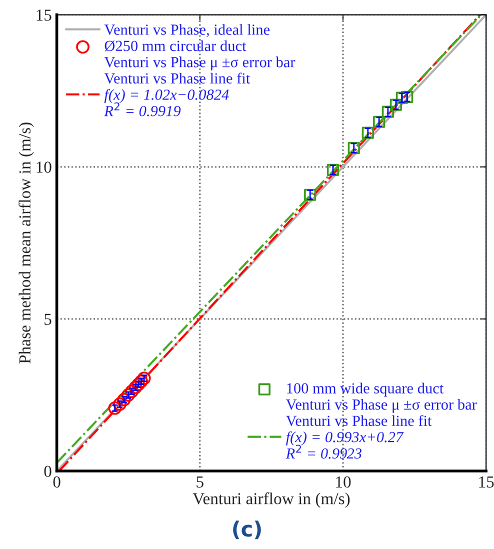 This screenshot has width=494, height=549. I want to click on legend-label: Ø250 mm circular duct, so click(175, 46).